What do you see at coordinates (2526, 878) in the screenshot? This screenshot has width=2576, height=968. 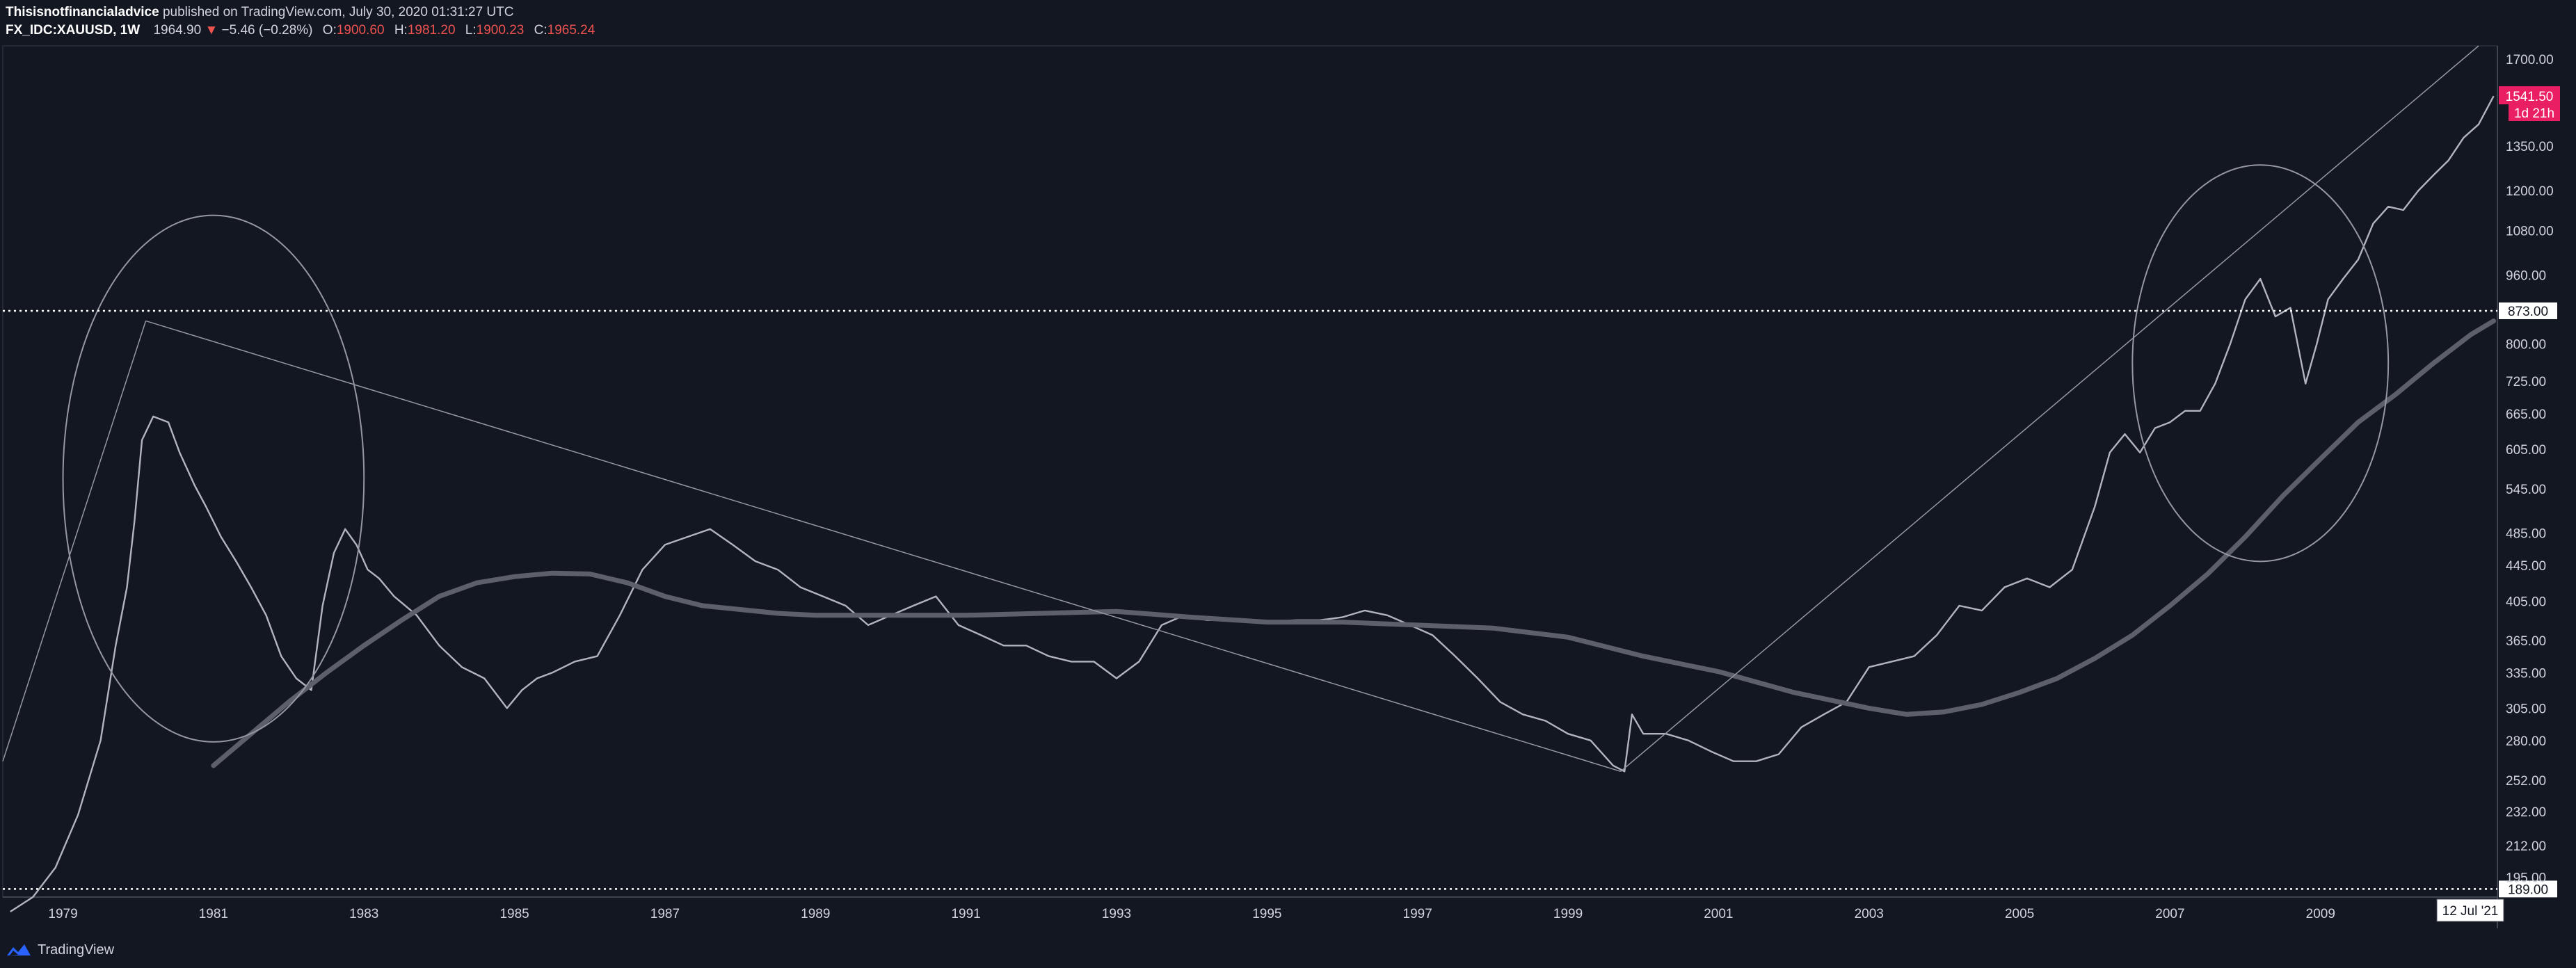 I see `price-tick-label: 195.00` at bounding box center [2526, 878].